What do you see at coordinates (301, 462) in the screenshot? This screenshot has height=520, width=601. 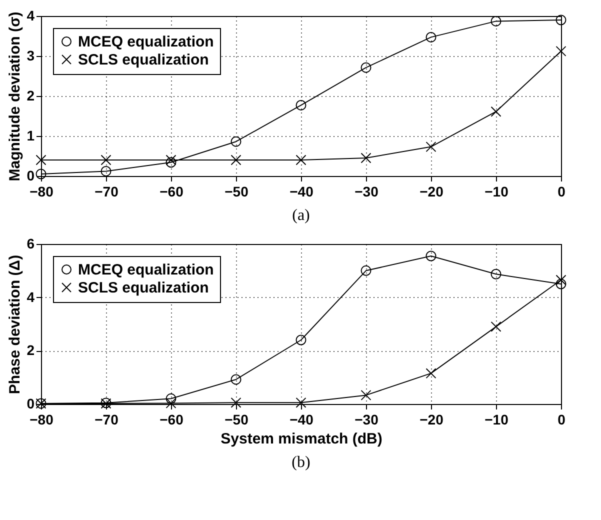 I see `text: (b)` at bounding box center [301, 462].